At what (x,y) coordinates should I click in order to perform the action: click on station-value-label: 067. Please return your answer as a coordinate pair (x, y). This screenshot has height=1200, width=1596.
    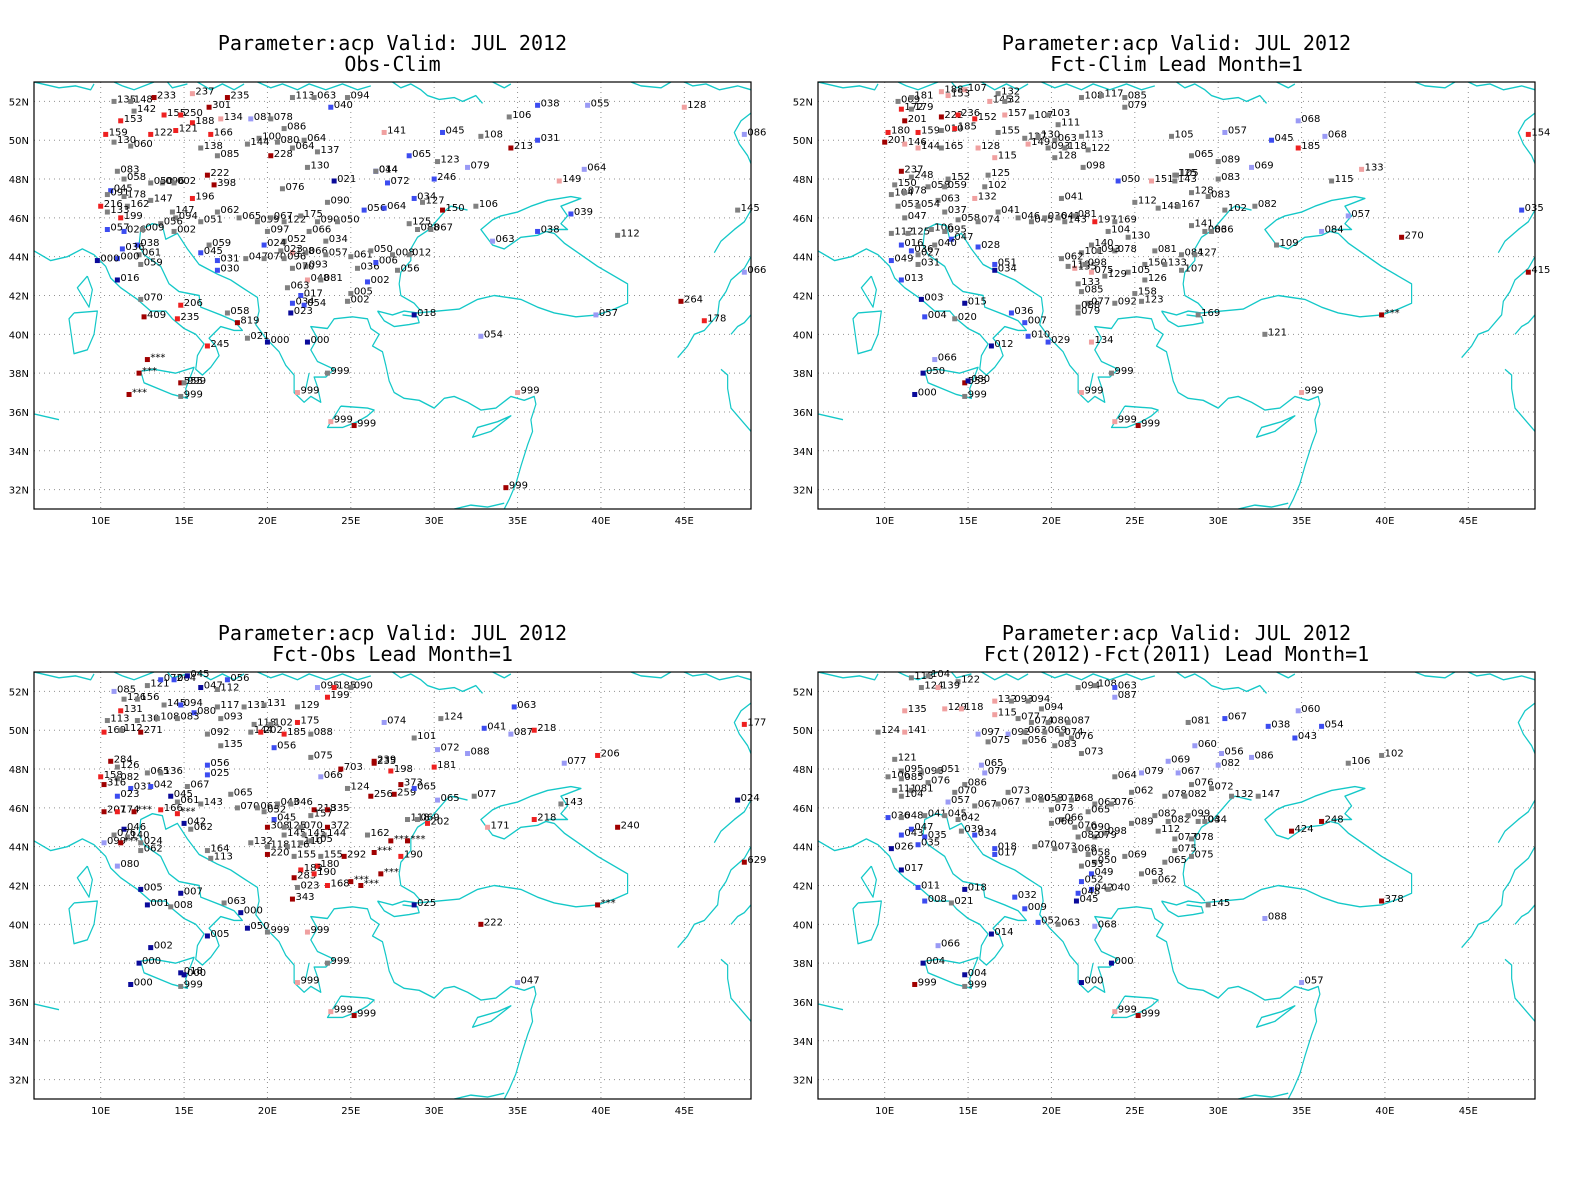
    Looking at the image, I should click on (987, 804).